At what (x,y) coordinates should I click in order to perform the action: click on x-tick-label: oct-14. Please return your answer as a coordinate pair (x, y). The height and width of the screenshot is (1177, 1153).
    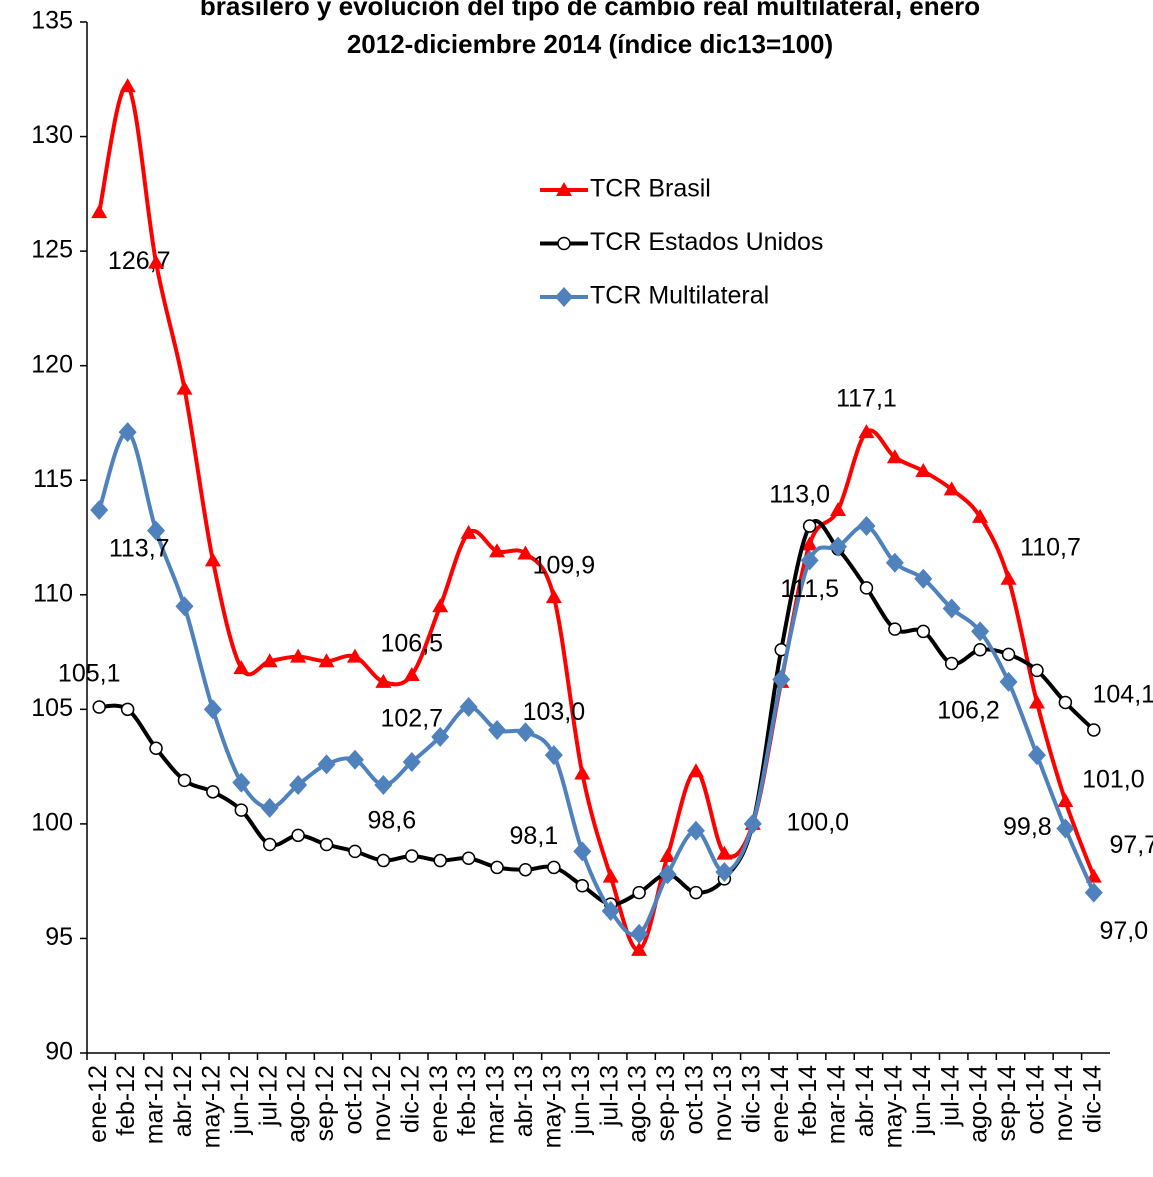
    Looking at the image, I should click on (1036, 1100).